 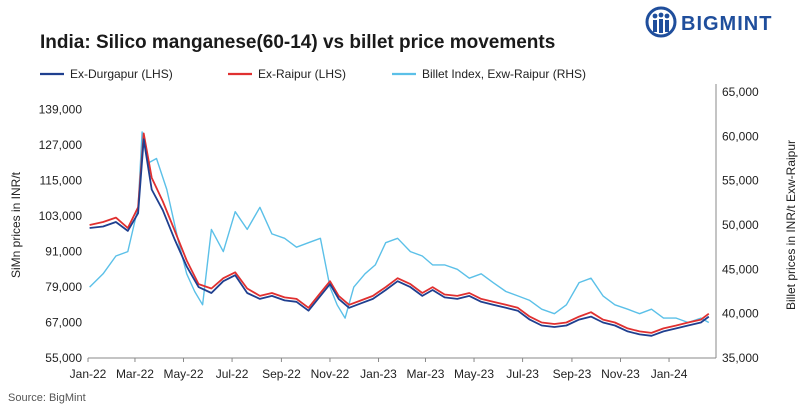 What do you see at coordinates (522, 374) in the screenshot?
I see `x-tick-label: Jul-23` at bounding box center [522, 374].